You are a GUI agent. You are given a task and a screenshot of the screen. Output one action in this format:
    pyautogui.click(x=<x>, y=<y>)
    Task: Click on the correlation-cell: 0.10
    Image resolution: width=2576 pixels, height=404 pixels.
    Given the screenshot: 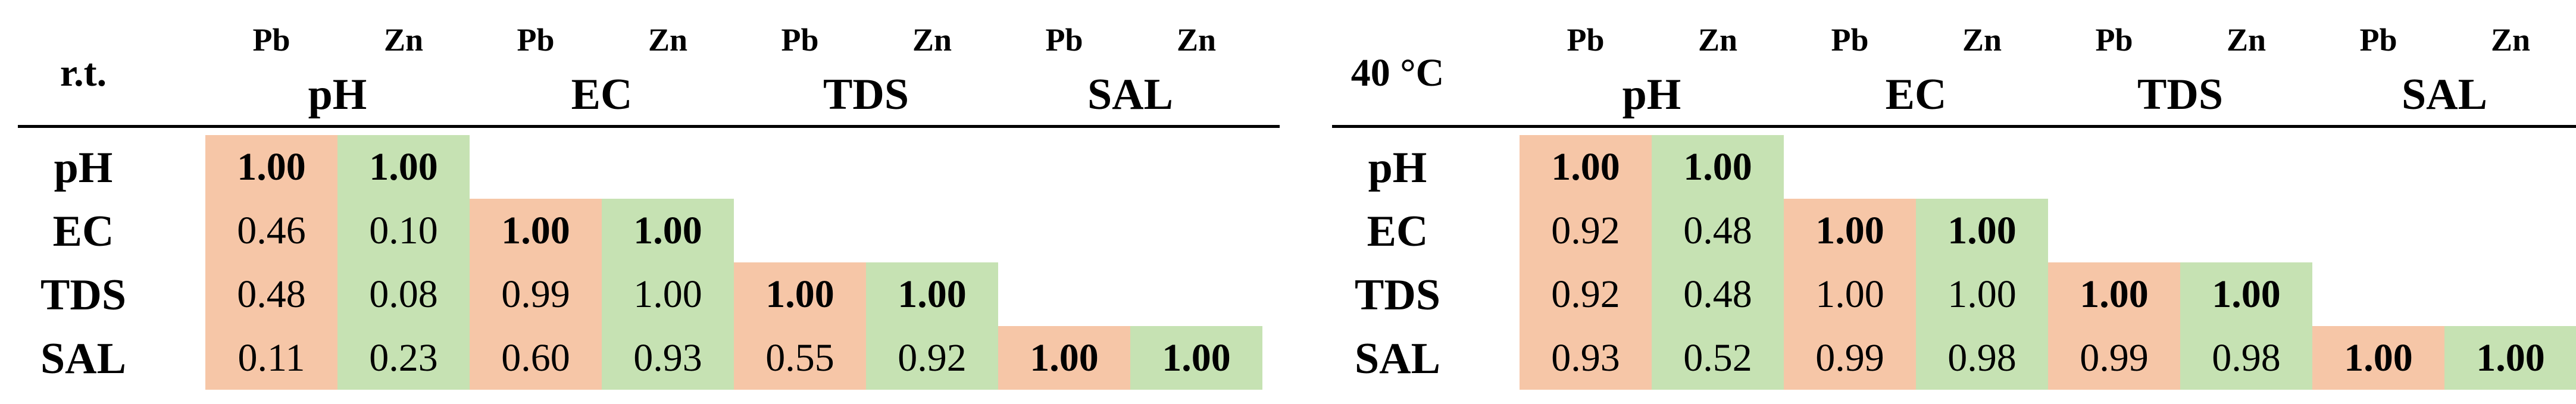 What is the action you would take?
    pyautogui.click(x=403, y=230)
    